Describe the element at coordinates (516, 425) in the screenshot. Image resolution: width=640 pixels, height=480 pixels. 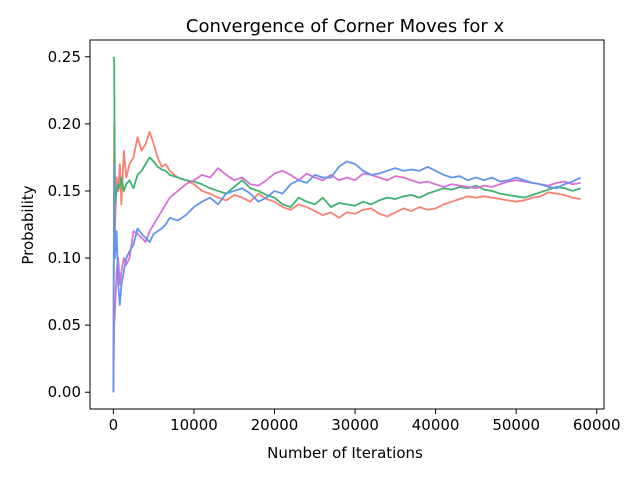
I see `x-tick-label: 50000` at that location.